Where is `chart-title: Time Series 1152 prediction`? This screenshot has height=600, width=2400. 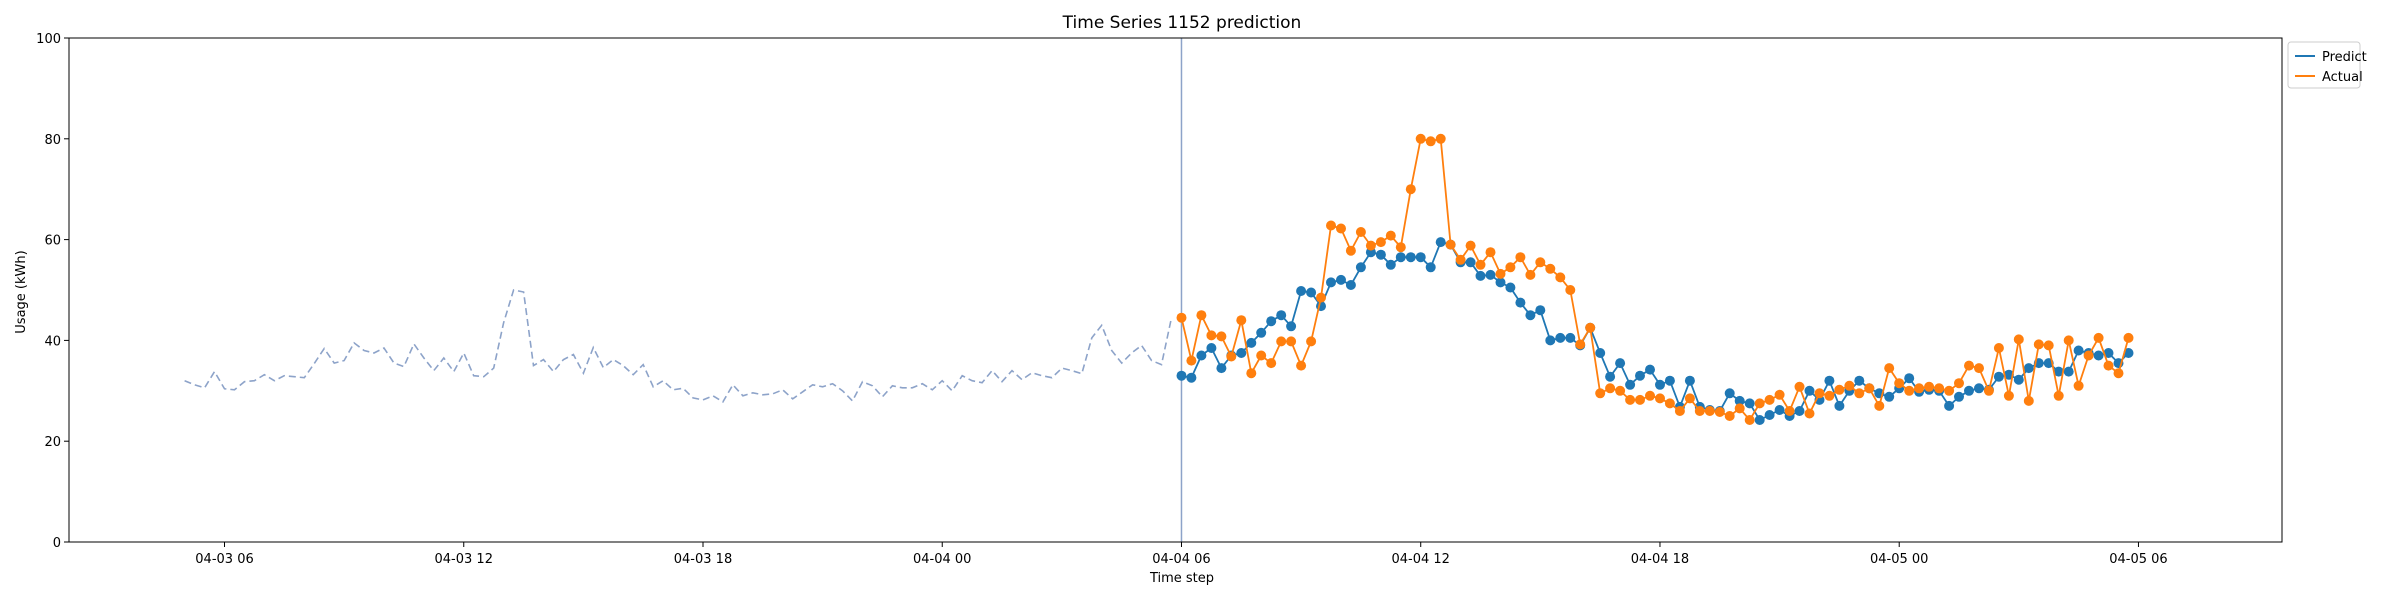
chart-title: Time Series 1152 prediction is located at coordinates (1182, 23).